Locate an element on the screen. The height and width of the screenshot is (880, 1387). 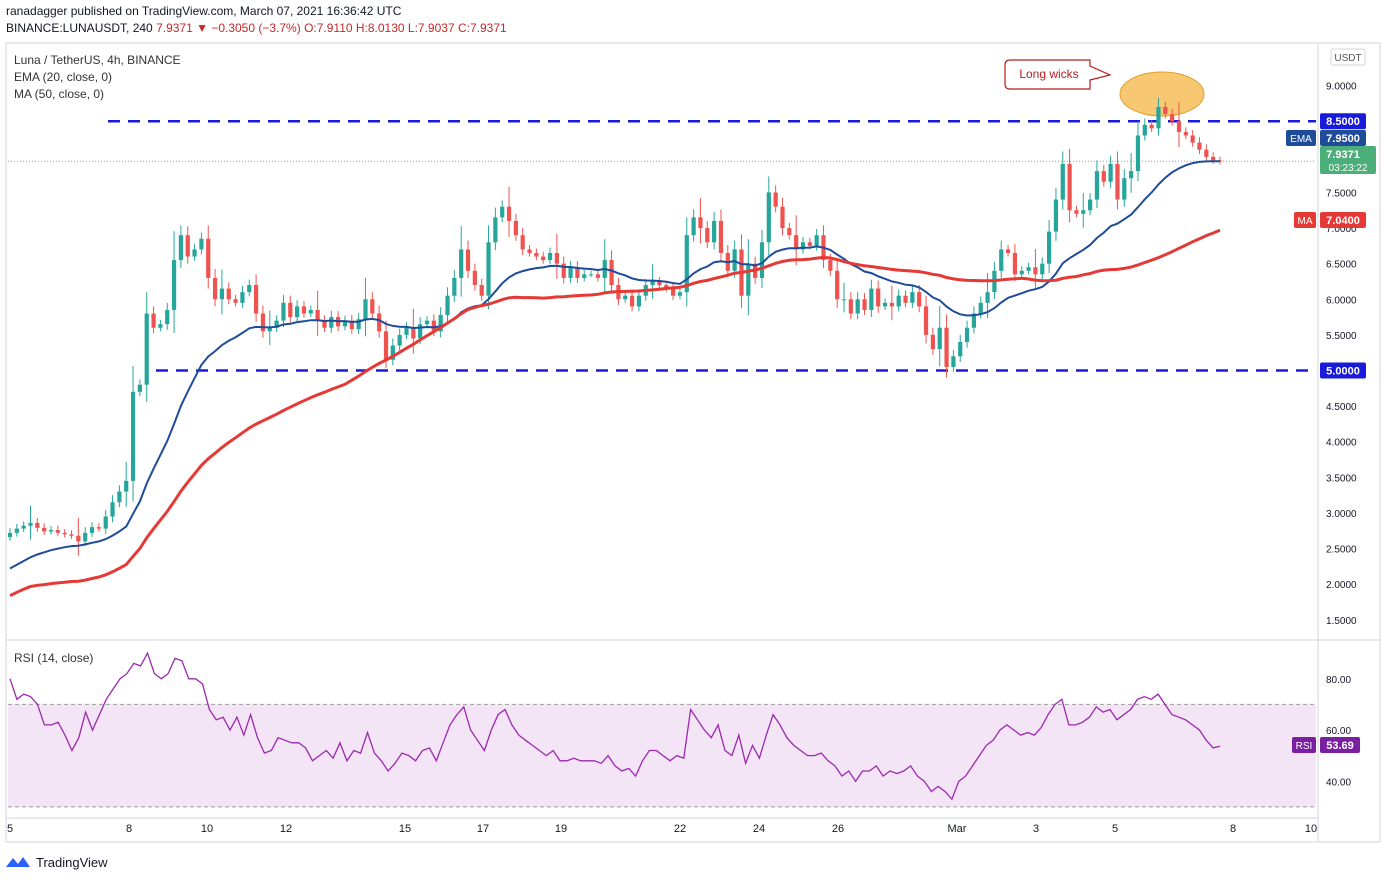
symbol: BINANCE:LUNAUSDT, 240 is located at coordinates (79, 28).